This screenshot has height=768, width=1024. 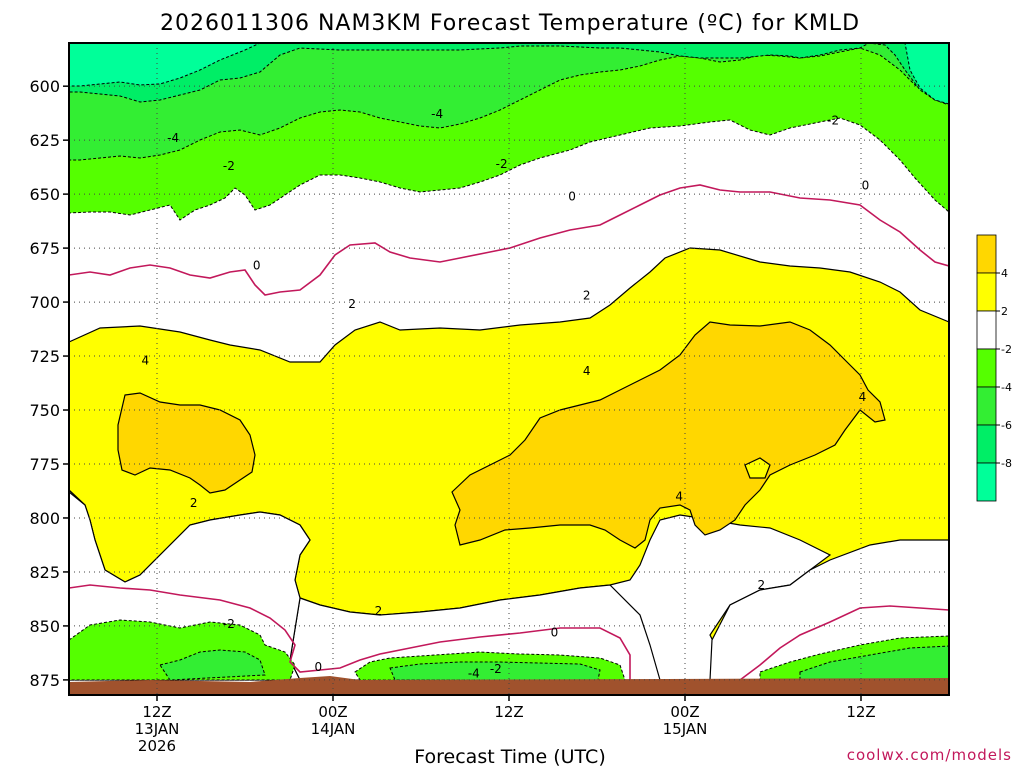 What do you see at coordinates (509, 240) in the screenshot?
I see `freezing-line-upper` at bounding box center [509, 240].